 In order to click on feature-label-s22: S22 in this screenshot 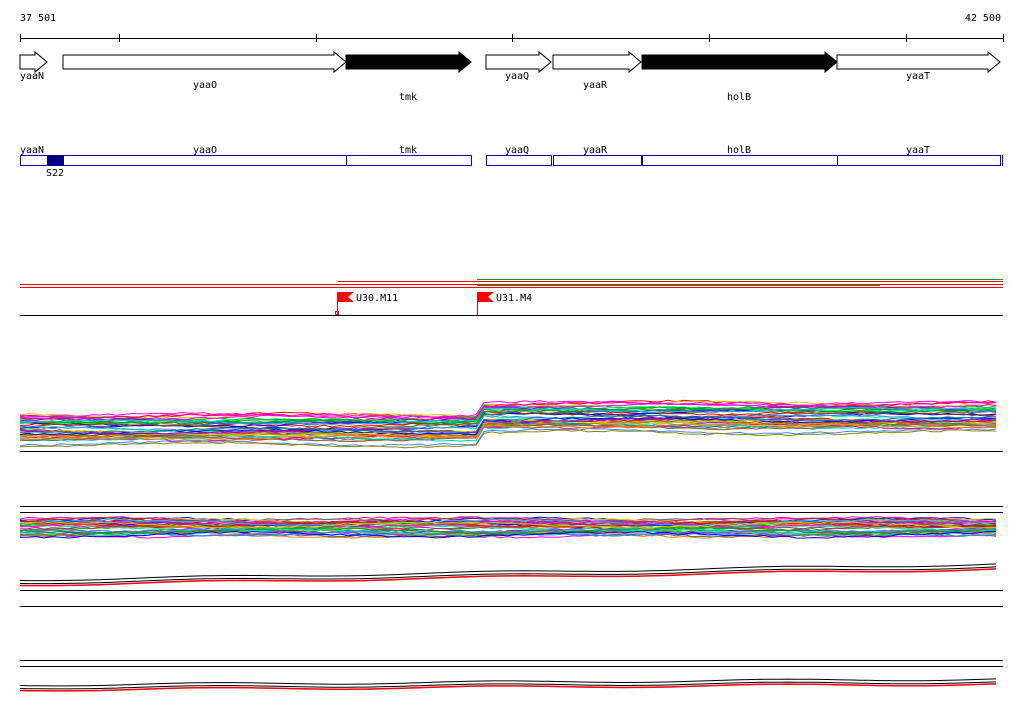, I will do `click(55, 173)`.